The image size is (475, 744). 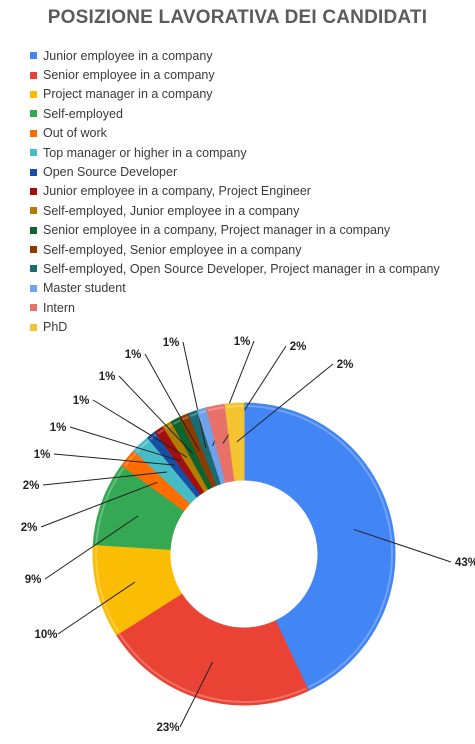 What do you see at coordinates (84, 288) in the screenshot?
I see `legend-label: Master student` at bounding box center [84, 288].